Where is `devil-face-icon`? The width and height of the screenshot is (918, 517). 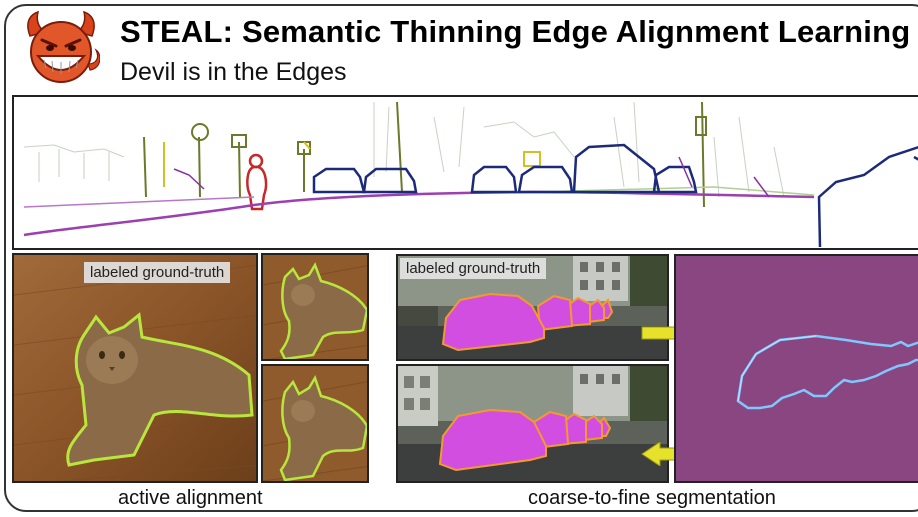
devil-face-icon is located at coordinates (61, 50).